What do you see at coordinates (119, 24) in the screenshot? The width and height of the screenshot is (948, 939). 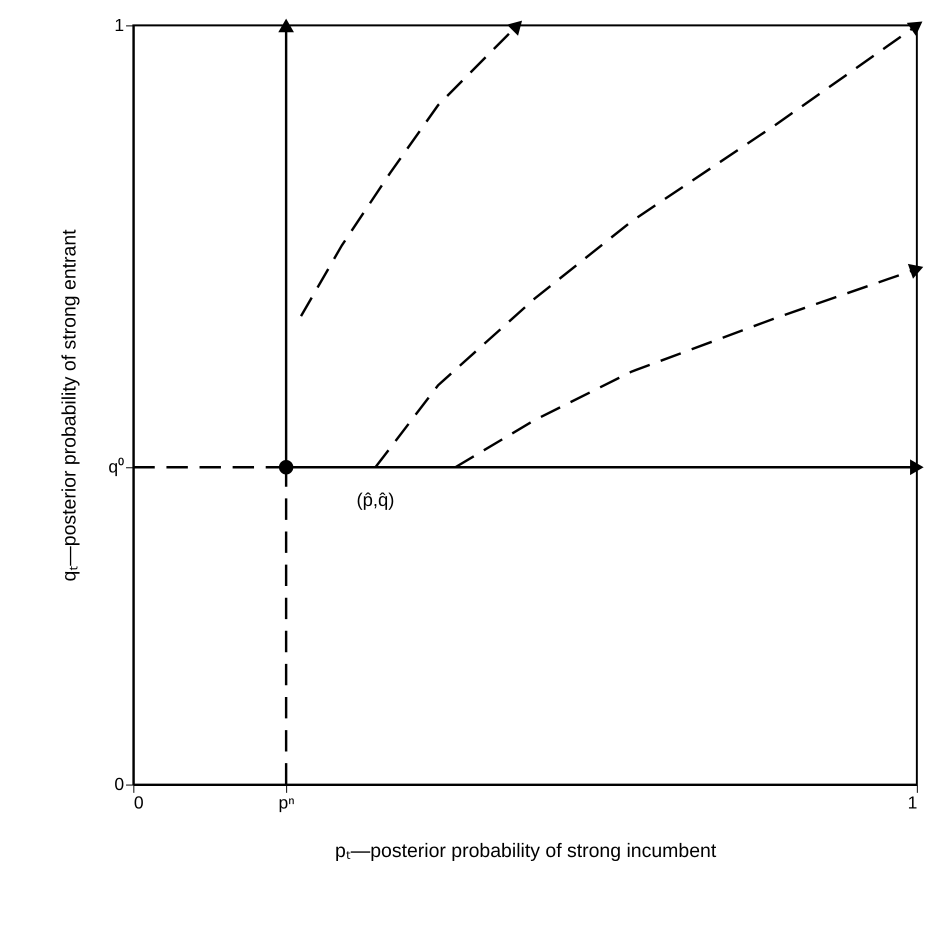 I see `y-tick-label: 1` at bounding box center [119, 24].